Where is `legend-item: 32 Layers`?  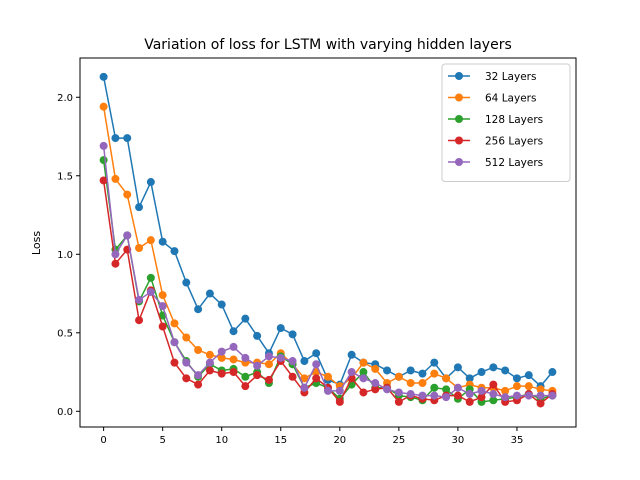
legend-item: 32 Layers is located at coordinates (492, 77).